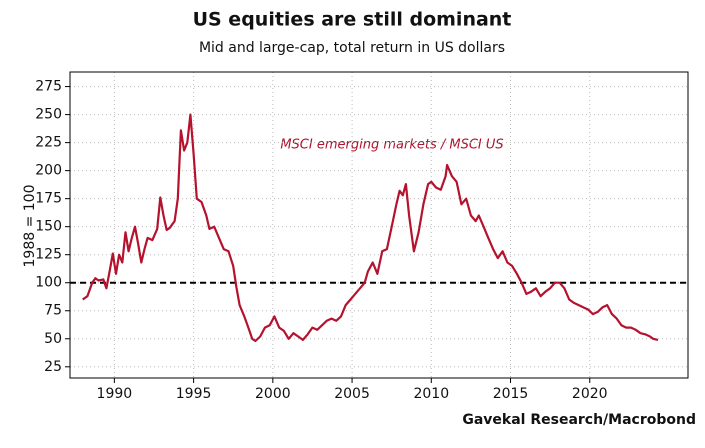 This screenshot has height=448, width=705. I want to click on y-tick-label: 225, so click(48, 143).